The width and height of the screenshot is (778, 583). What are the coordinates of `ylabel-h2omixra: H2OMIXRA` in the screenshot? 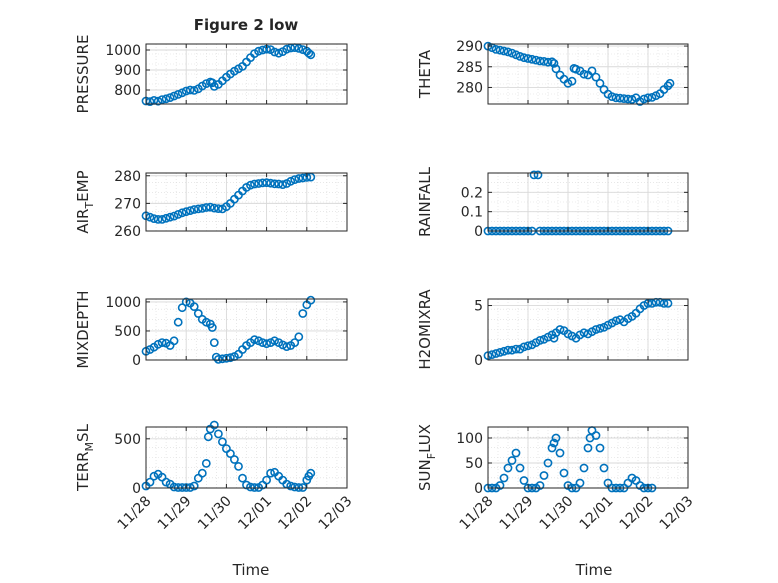 It's located at (425, 329).